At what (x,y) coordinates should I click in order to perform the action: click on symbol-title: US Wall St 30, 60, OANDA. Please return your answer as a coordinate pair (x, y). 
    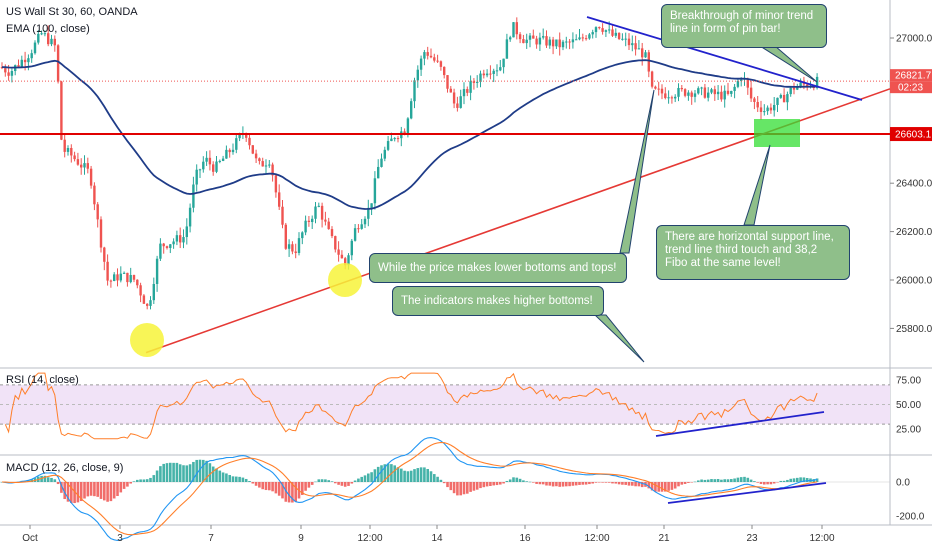
    Looking at the image, I should click on (72, 12).